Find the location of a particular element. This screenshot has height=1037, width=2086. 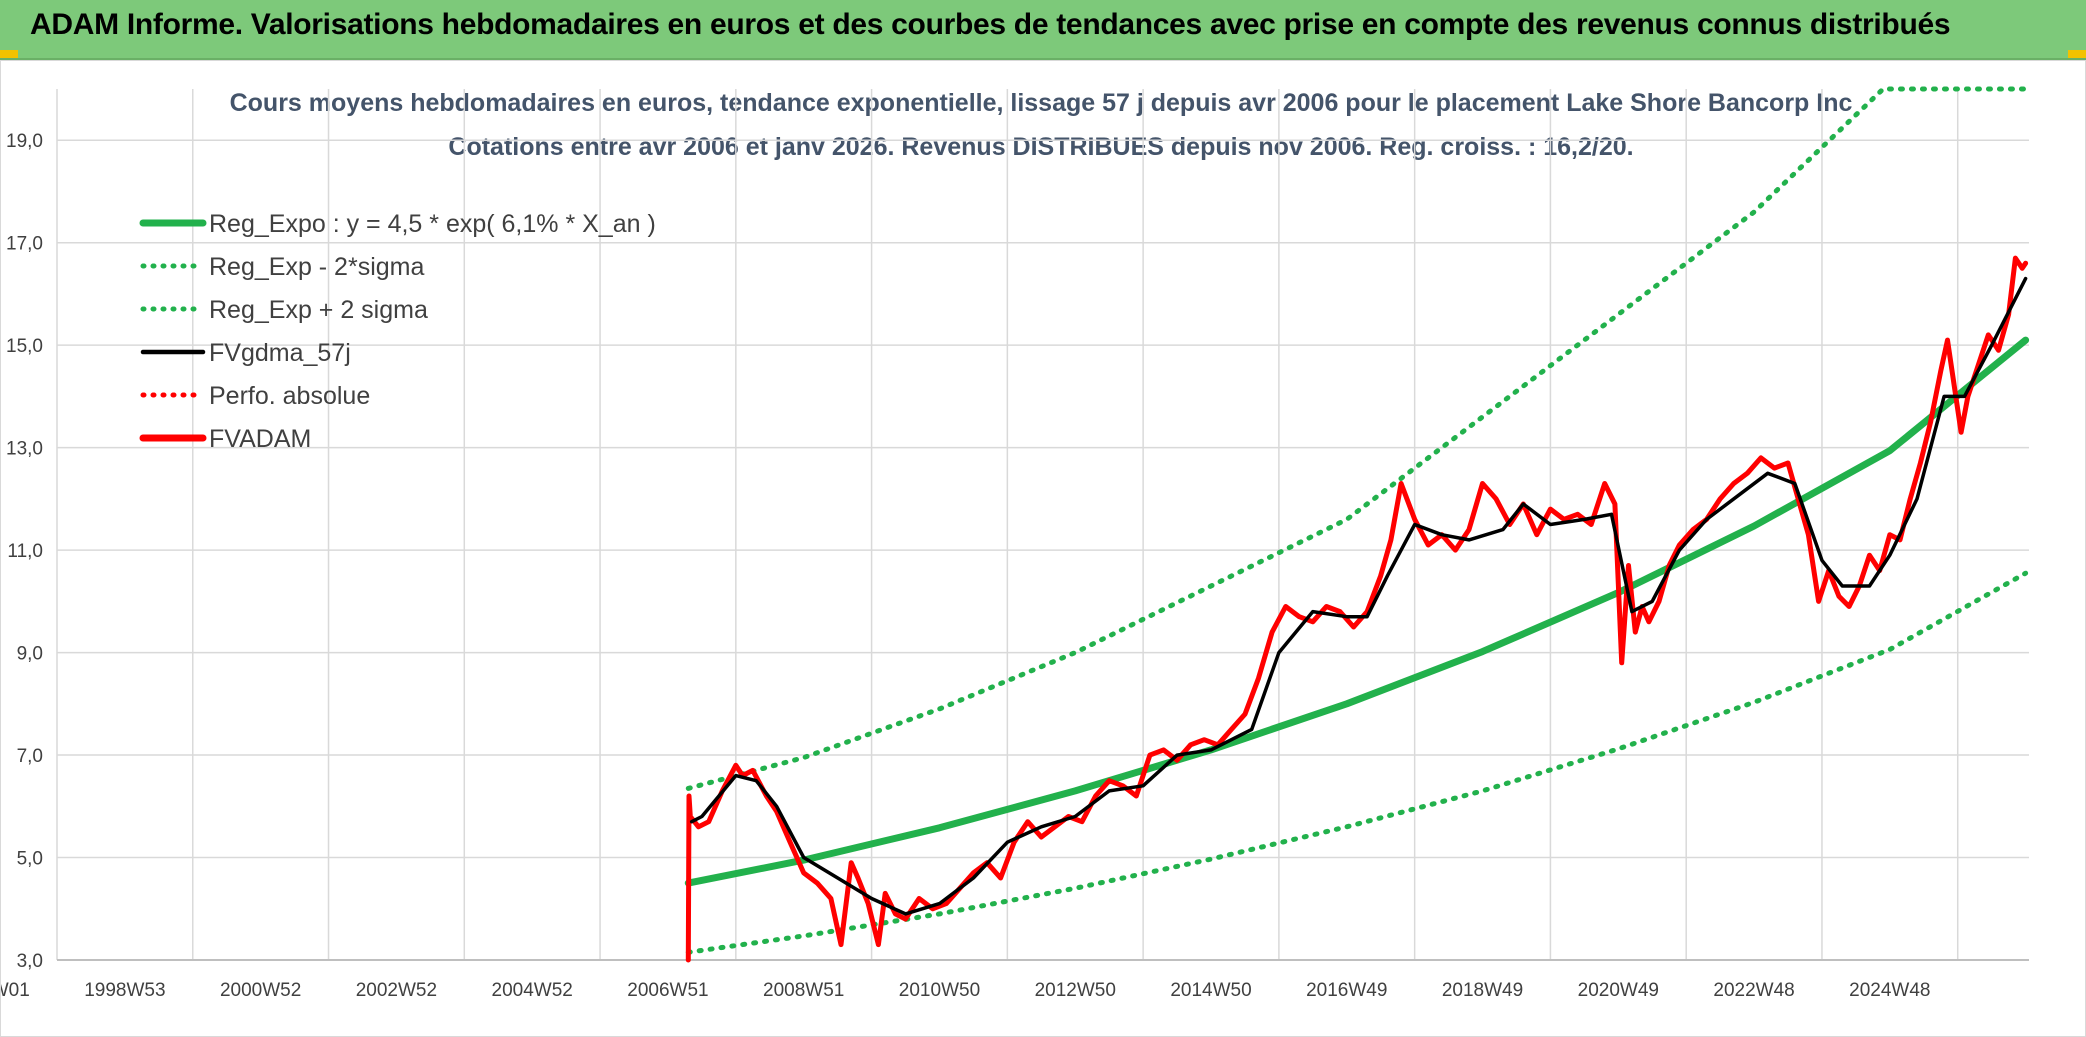

x-tick-label: 2016W49 is located at coordinates (1346, 990).